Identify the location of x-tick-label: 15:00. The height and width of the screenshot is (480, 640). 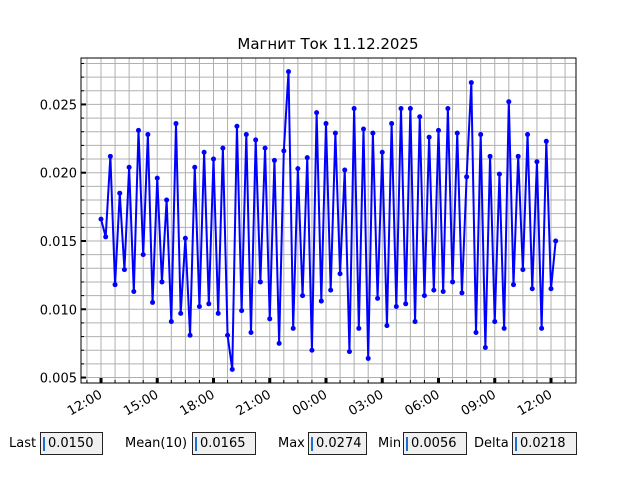
(141, 403).